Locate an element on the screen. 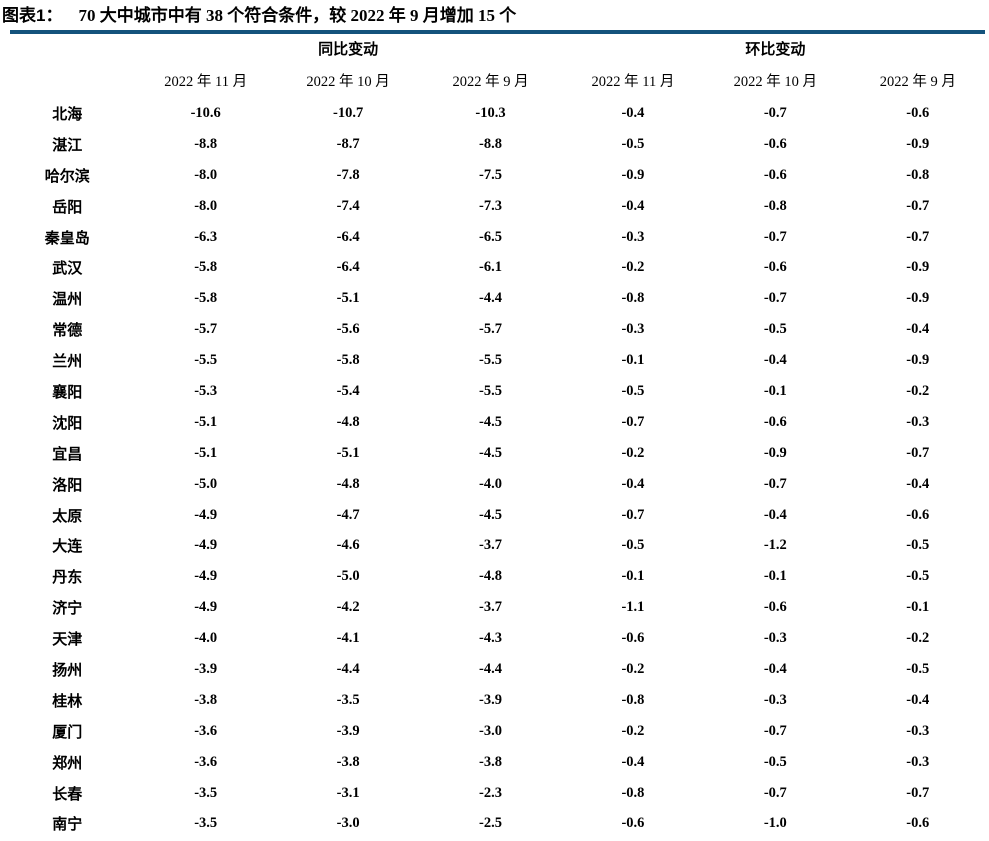 This screenshot has height=841, width=989. value-cell: -7.8 is located at coordinates (348, 174).